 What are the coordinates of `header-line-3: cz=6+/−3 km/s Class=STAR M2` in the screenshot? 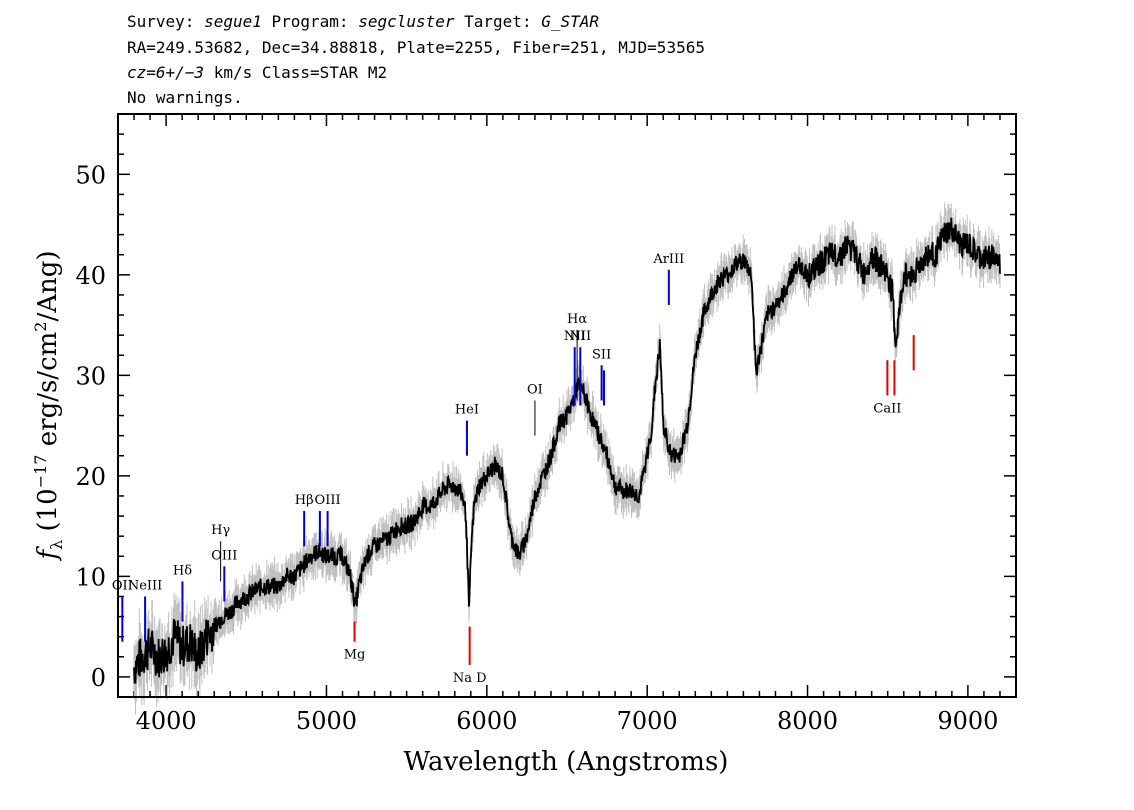 It's located at (257, 73).